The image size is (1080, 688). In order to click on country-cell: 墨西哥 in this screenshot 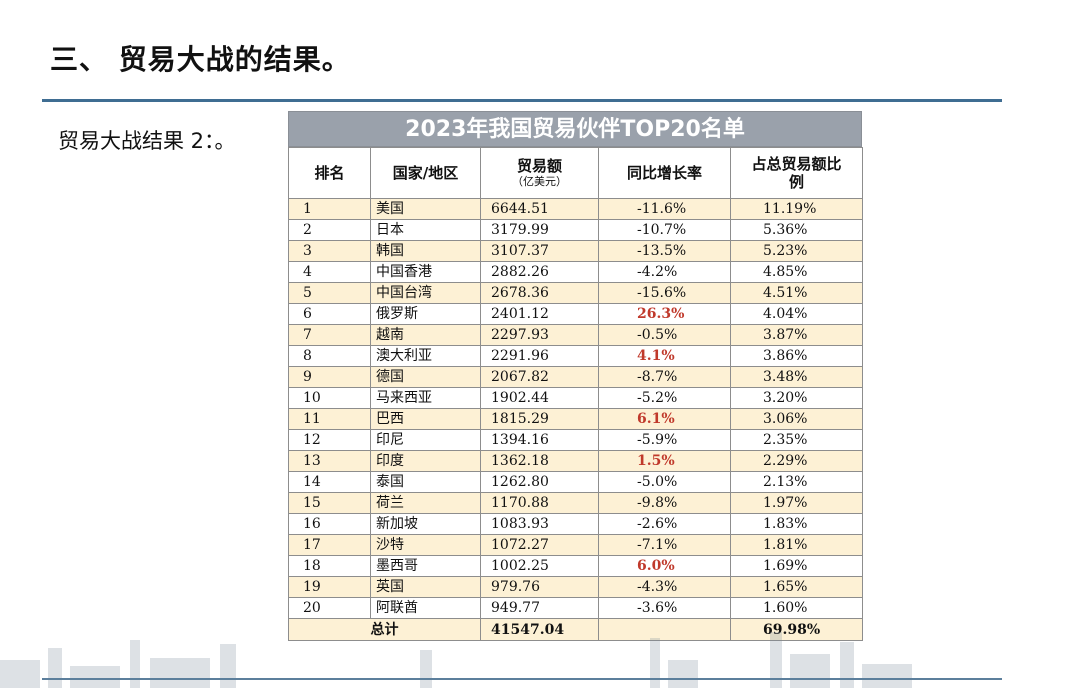, I will do `click(425, 566)`.